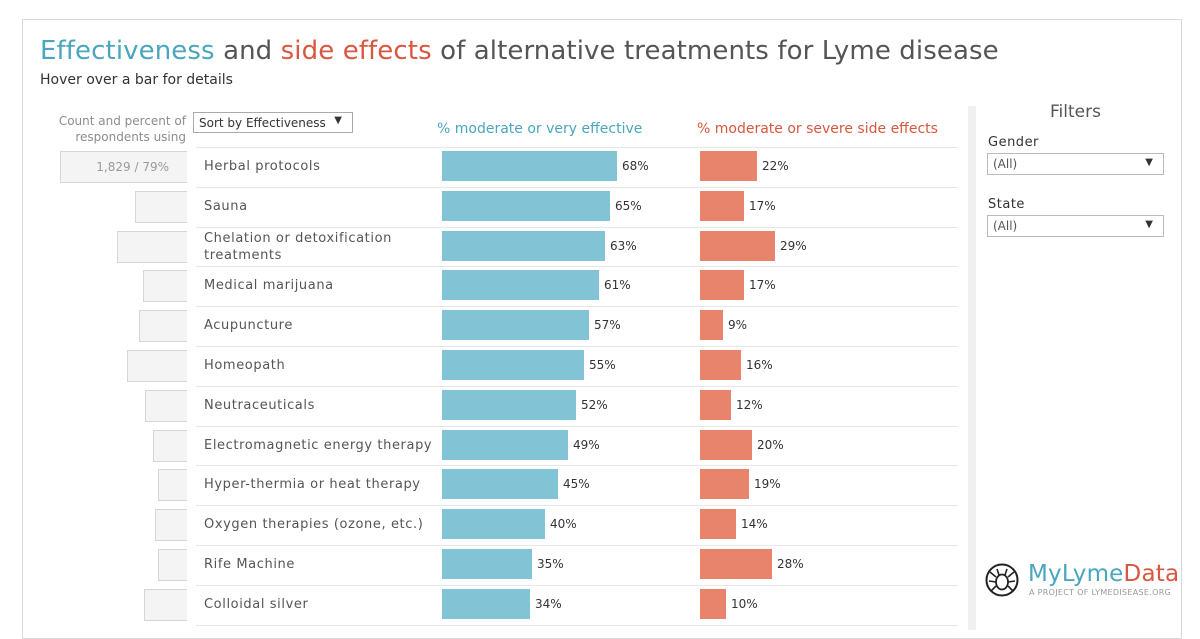 This screenshot has height=639, width=1200. What do you see at coordinates (540, 129) in the screenshot?
I see `column-header-effective: % moderate or very effective` at bounding box center [540, 129].